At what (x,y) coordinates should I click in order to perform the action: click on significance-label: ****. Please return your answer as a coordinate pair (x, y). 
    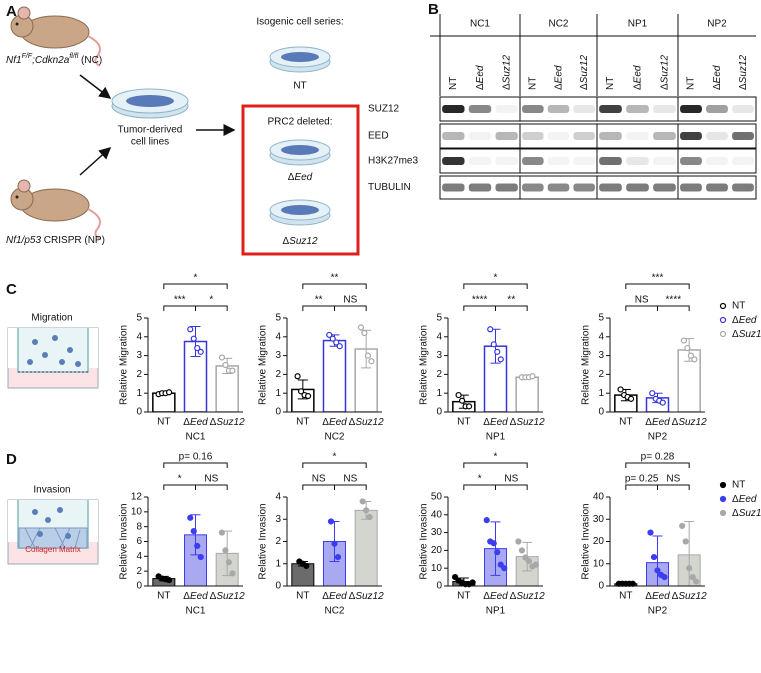
    Looking at the image, I should click on (480, 300).